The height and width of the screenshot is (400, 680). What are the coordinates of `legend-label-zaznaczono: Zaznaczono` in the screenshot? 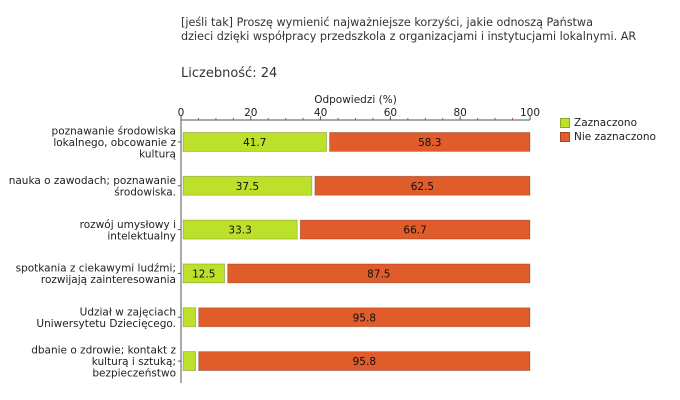 It's located at (606, 123).